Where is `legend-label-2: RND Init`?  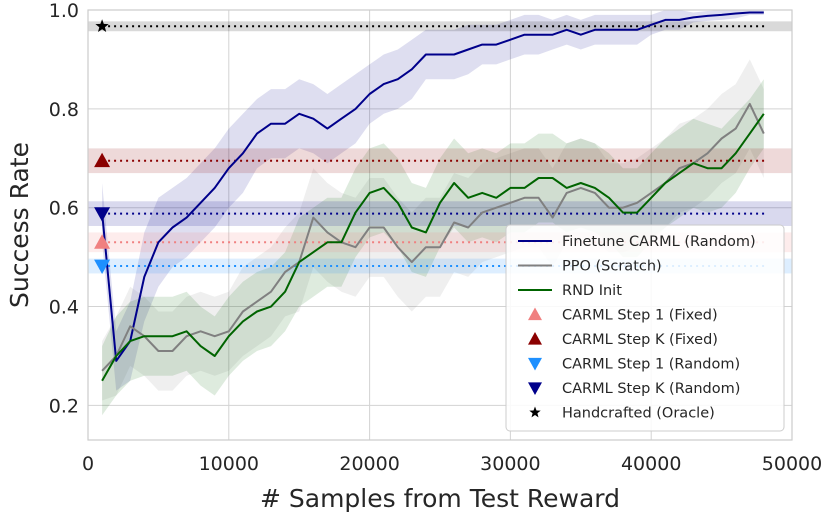
legend-label-2: RND Init is located at coordinates (592, 291).